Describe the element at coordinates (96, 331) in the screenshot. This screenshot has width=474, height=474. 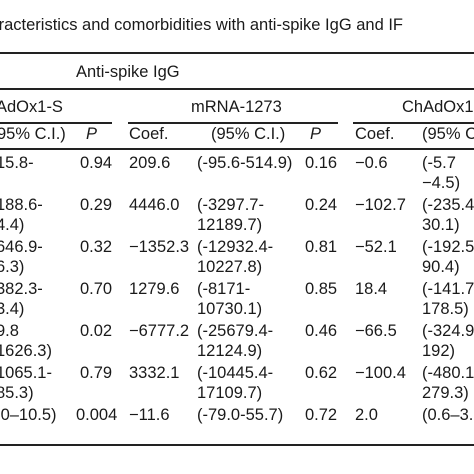
I see `row-p-1: 0.02` at that location.